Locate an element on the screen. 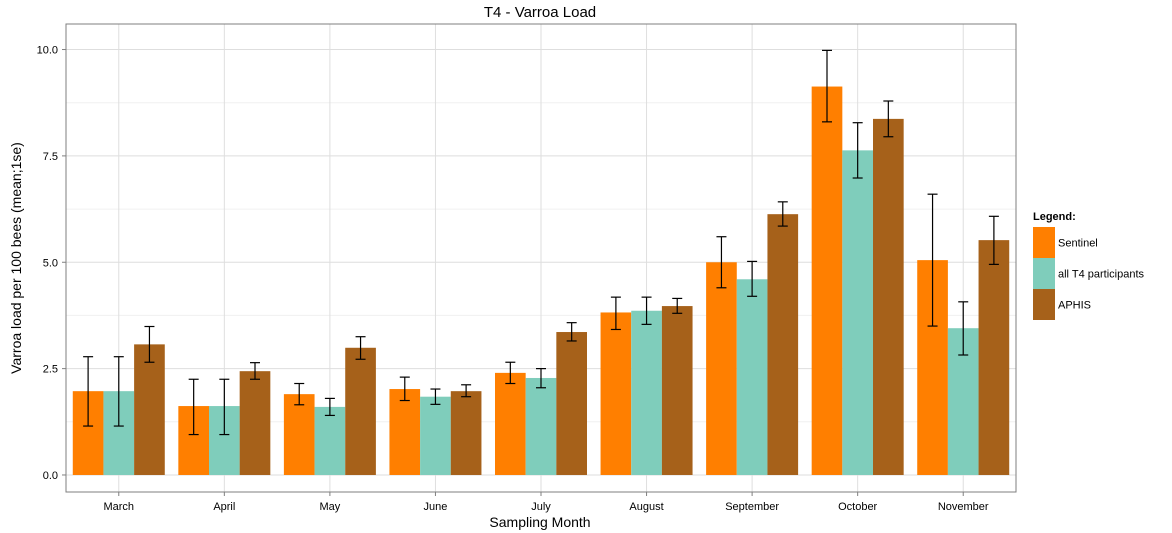 This screenshot has height=533, width=1172. legend-label: all T4 participants is located at coordinates (1101, 275).